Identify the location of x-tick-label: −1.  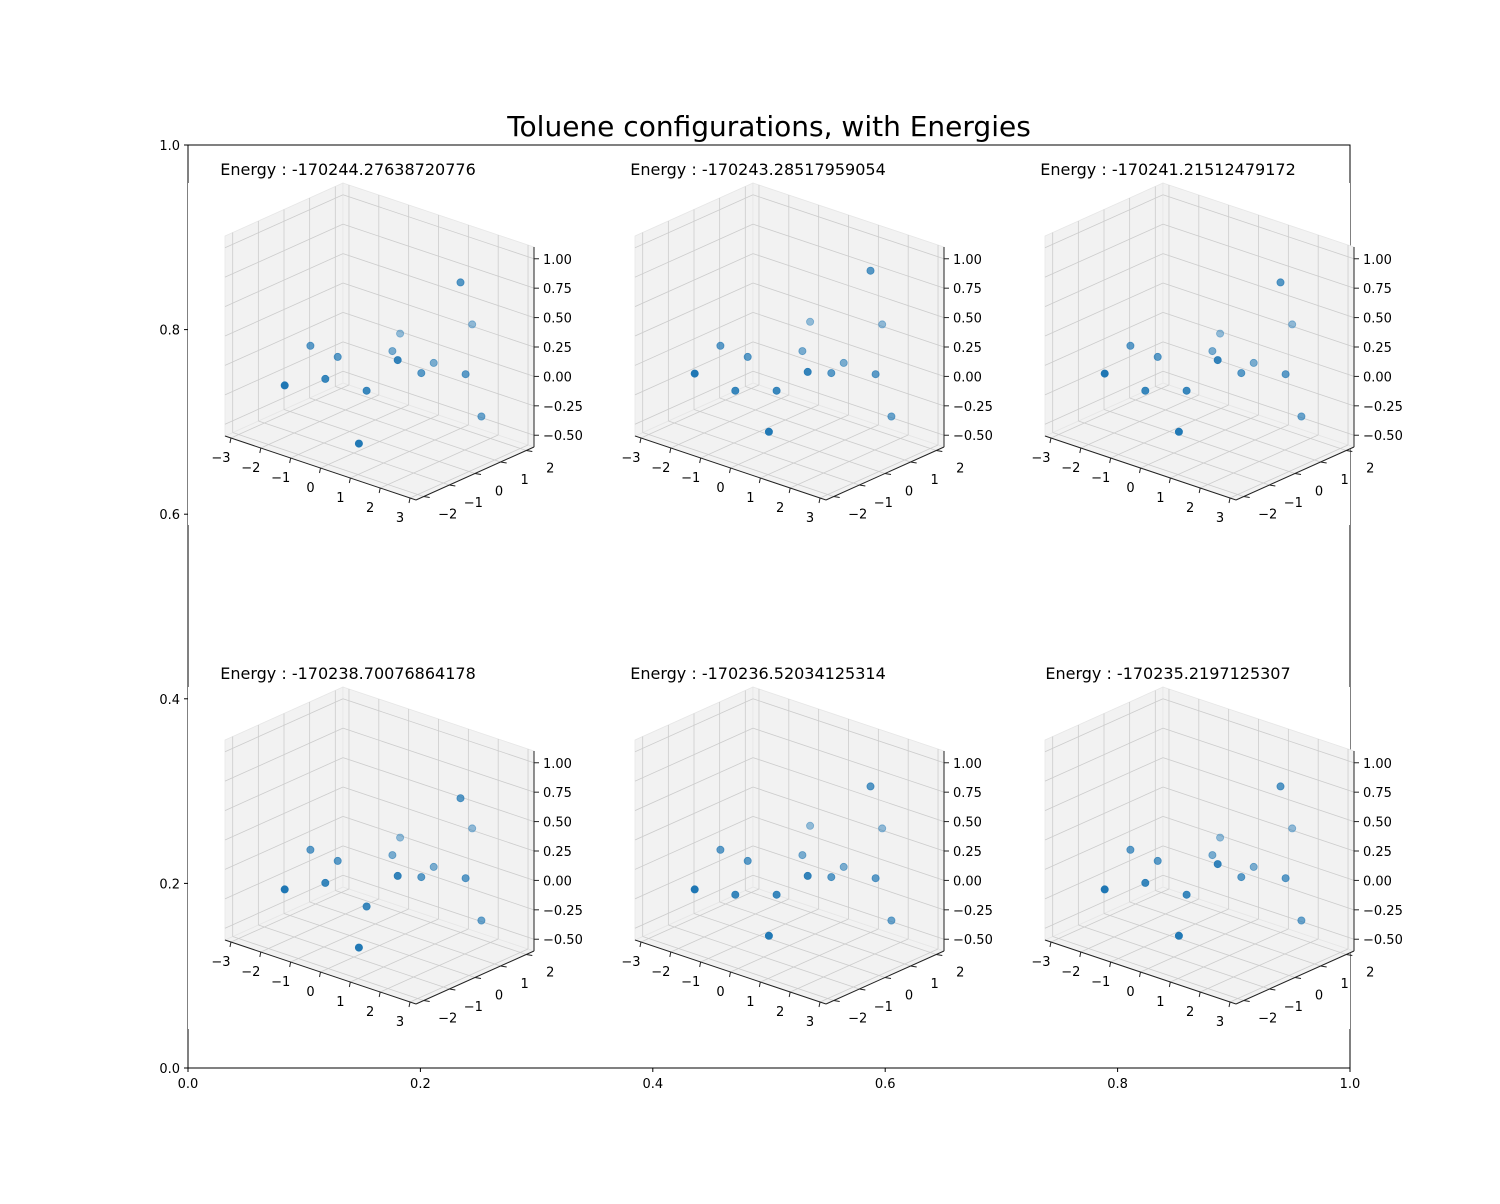
(690, 982).